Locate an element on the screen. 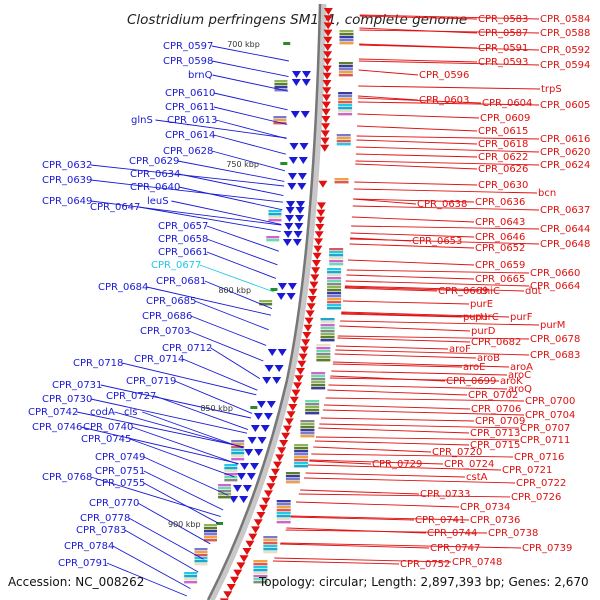 This screenshot has width=600, height=600. forward-gene-label: CPR_0722 is located at coordinates (541, 483).